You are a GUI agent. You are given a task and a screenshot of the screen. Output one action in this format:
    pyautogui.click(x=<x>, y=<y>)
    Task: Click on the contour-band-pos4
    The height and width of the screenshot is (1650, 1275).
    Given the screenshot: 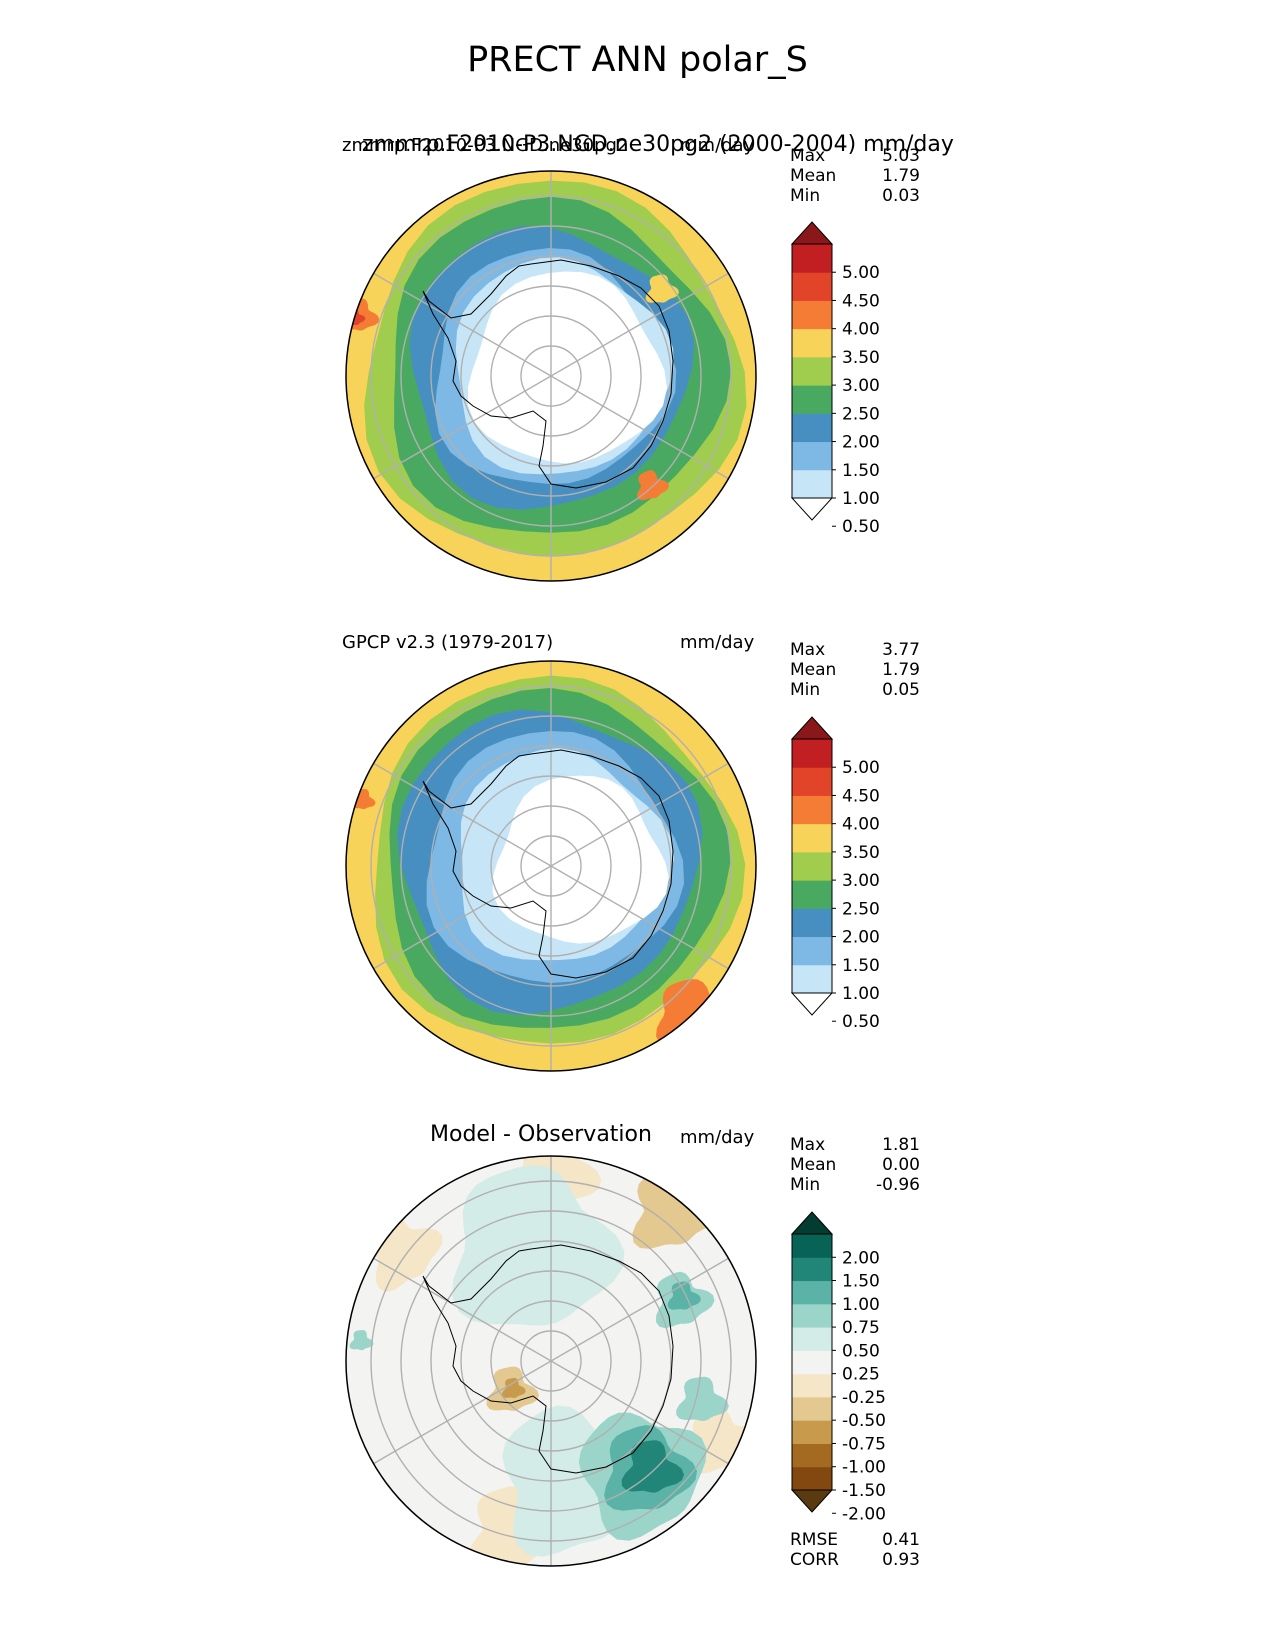 What is the action you would take?
    pyautogui.click(x=652, y=1466)
    